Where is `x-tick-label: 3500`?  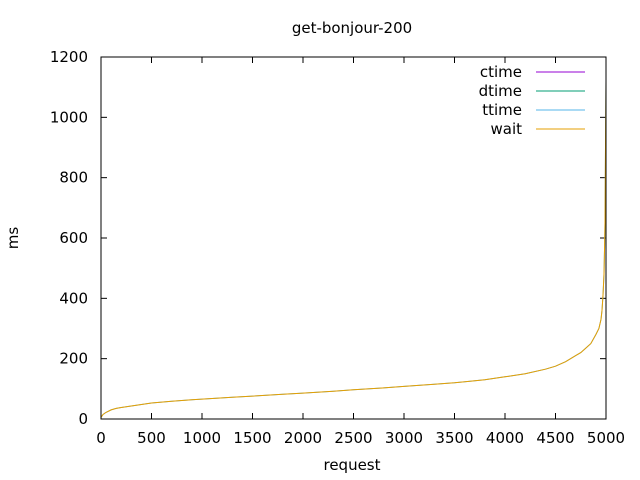
x-tick-label: 3500 is located at coordinates (454, 438).